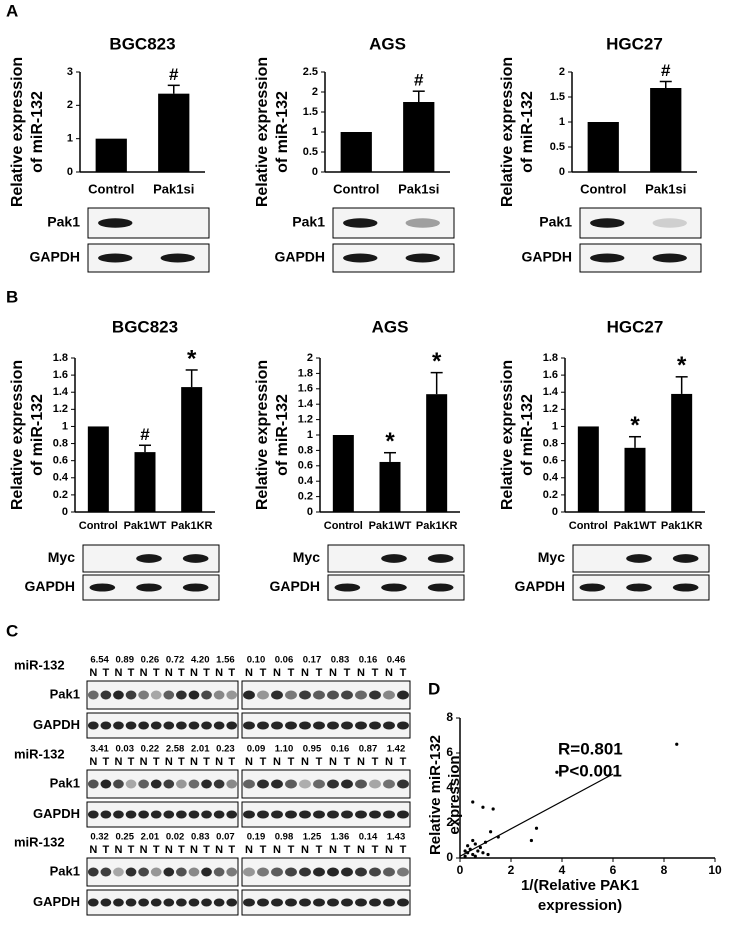  Describe the element at coordinates (65, 426) in the screenshot. I see `y-tick-label: 1` at that location.